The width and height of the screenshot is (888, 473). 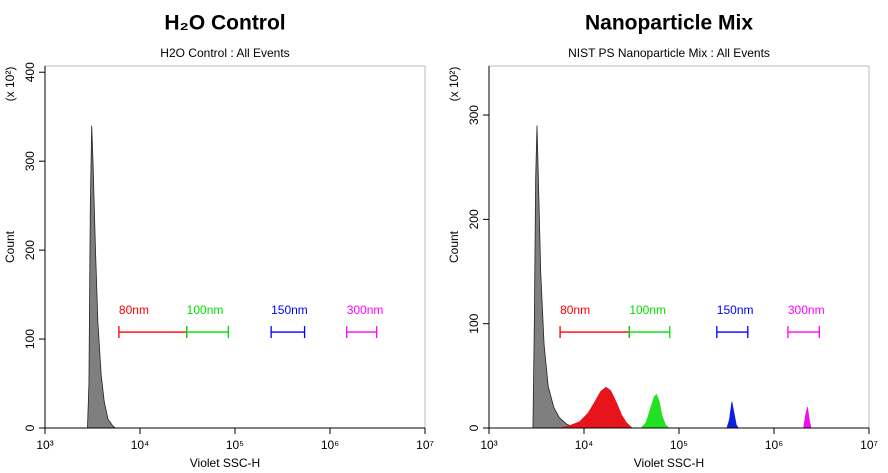 What do you see at coordinates (30, 72) in the screenshot?
I see `y-tick-label: 400` at bounding box center [30, 72].